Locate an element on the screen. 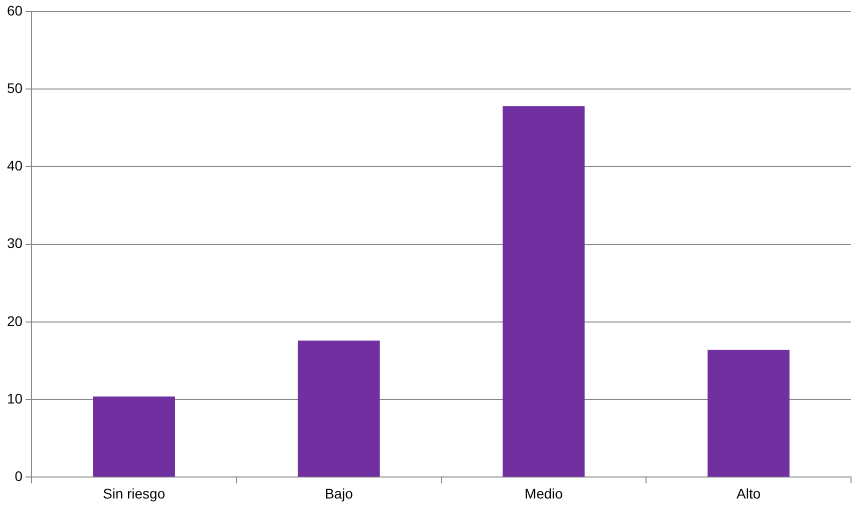 This screenshot has height=512, width=863. x-tick-label: Bajo is located at coordinates (339, 493).